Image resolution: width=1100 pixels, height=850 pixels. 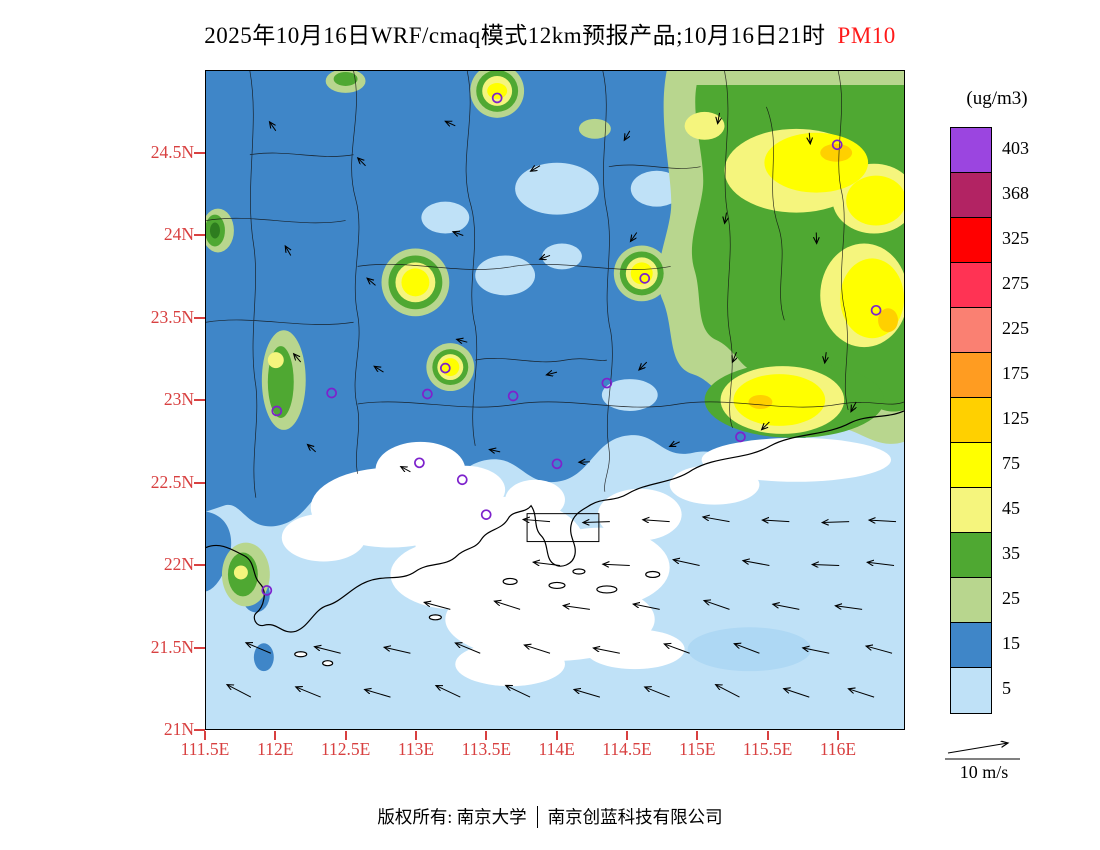 I want to click on legend-level-label: 25, so click(x=1011, y=597).